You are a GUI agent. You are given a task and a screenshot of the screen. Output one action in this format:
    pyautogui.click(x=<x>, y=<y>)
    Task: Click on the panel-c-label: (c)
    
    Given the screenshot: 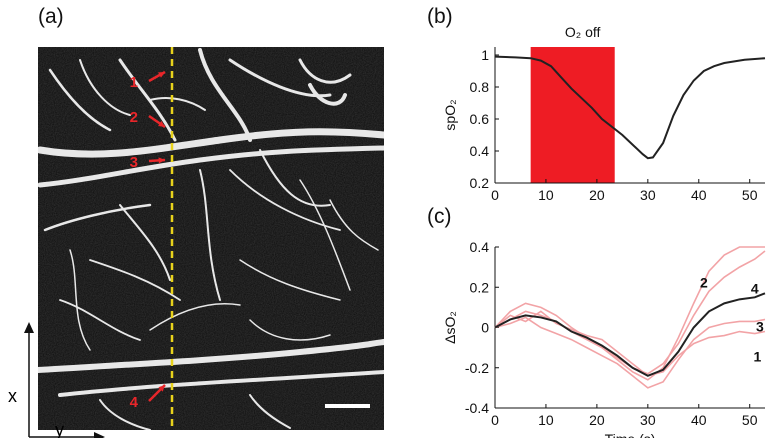 What is the action you would take?
    pyautogui.click(x=439, y=216)
    